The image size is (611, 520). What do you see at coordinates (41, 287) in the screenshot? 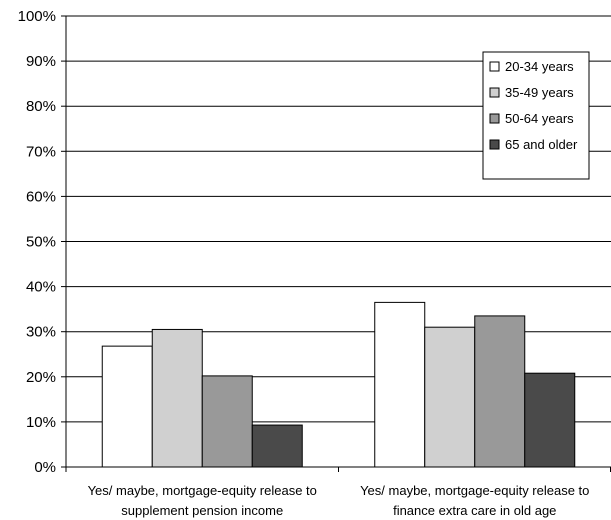
I see `y-tick-label: 40%` at bounding box center [41, 287].